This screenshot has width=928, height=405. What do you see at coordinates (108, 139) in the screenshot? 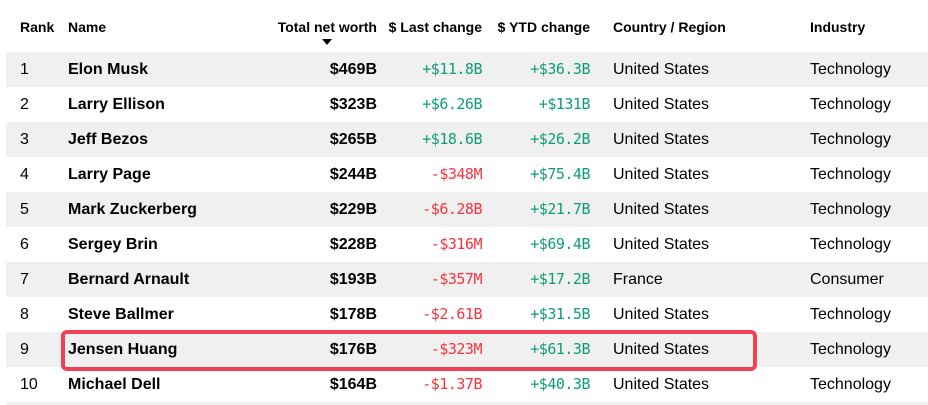
I see `cell-name: Jeff Bezos` at bounding box center [108, 139].